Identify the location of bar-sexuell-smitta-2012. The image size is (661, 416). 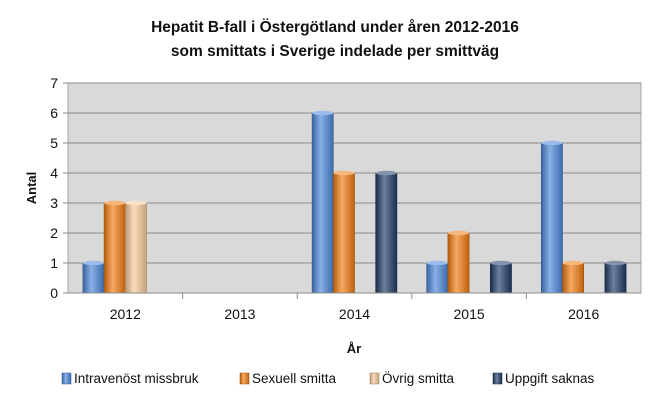
(114, 248).